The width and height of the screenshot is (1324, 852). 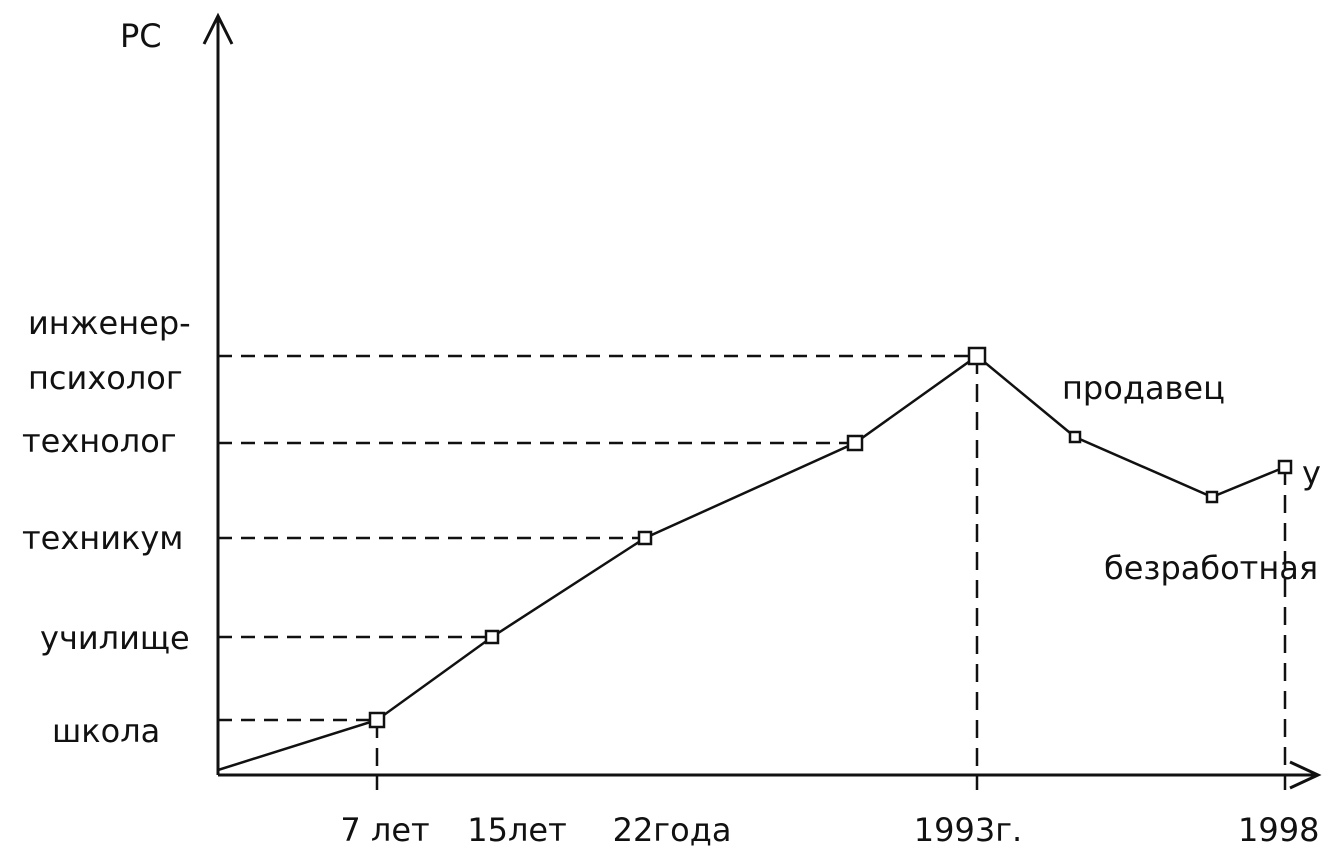 I want to click on y-label: психолог, so click(x=105, y=378).